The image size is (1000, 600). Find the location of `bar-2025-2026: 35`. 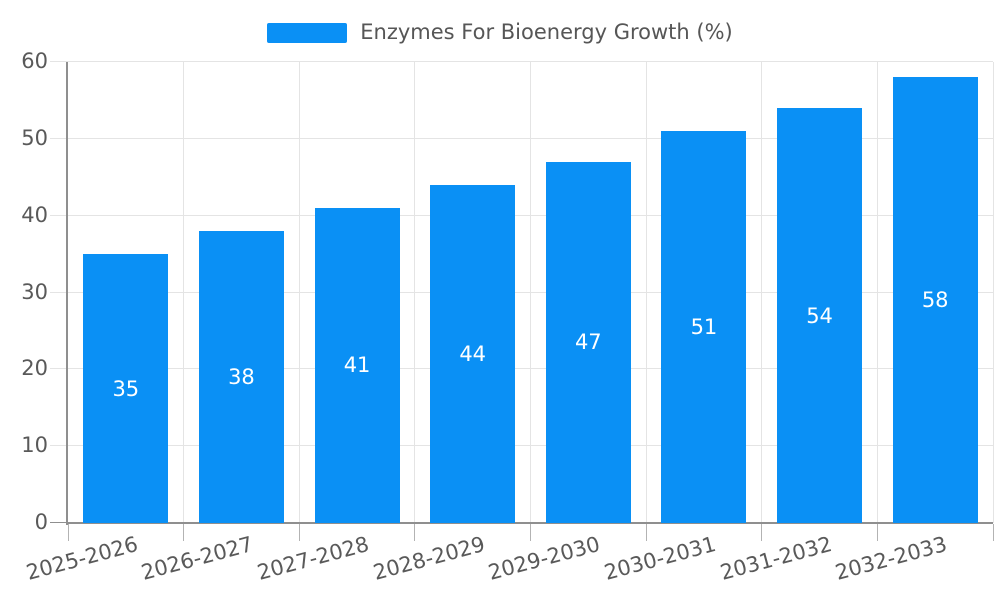

bar-2025-2026: 35 is located at coordinates (126, 388).